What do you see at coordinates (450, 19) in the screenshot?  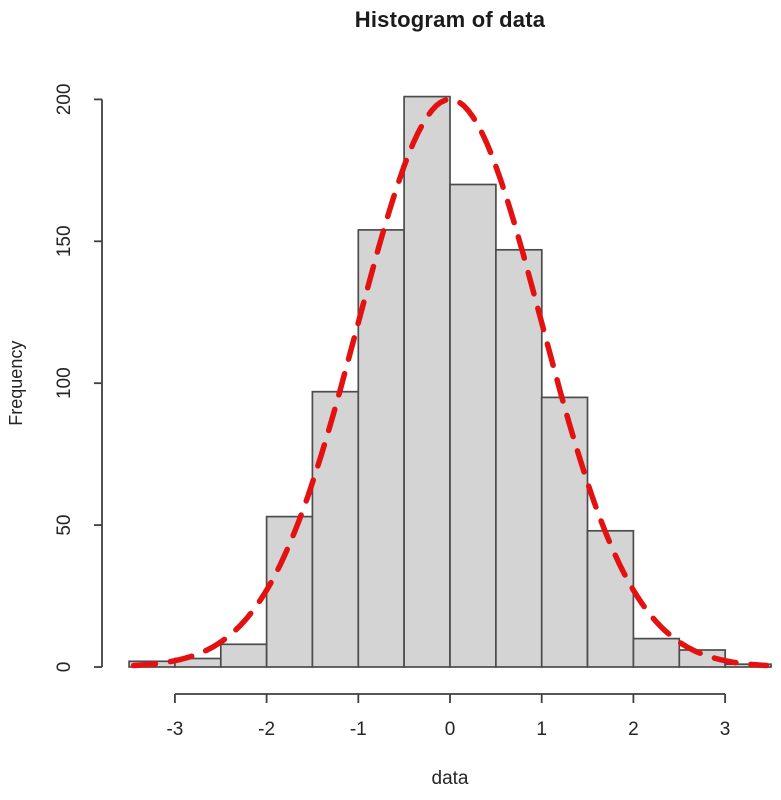 I see `chart-title: Histogram of data` at bounding box center [450, 19].